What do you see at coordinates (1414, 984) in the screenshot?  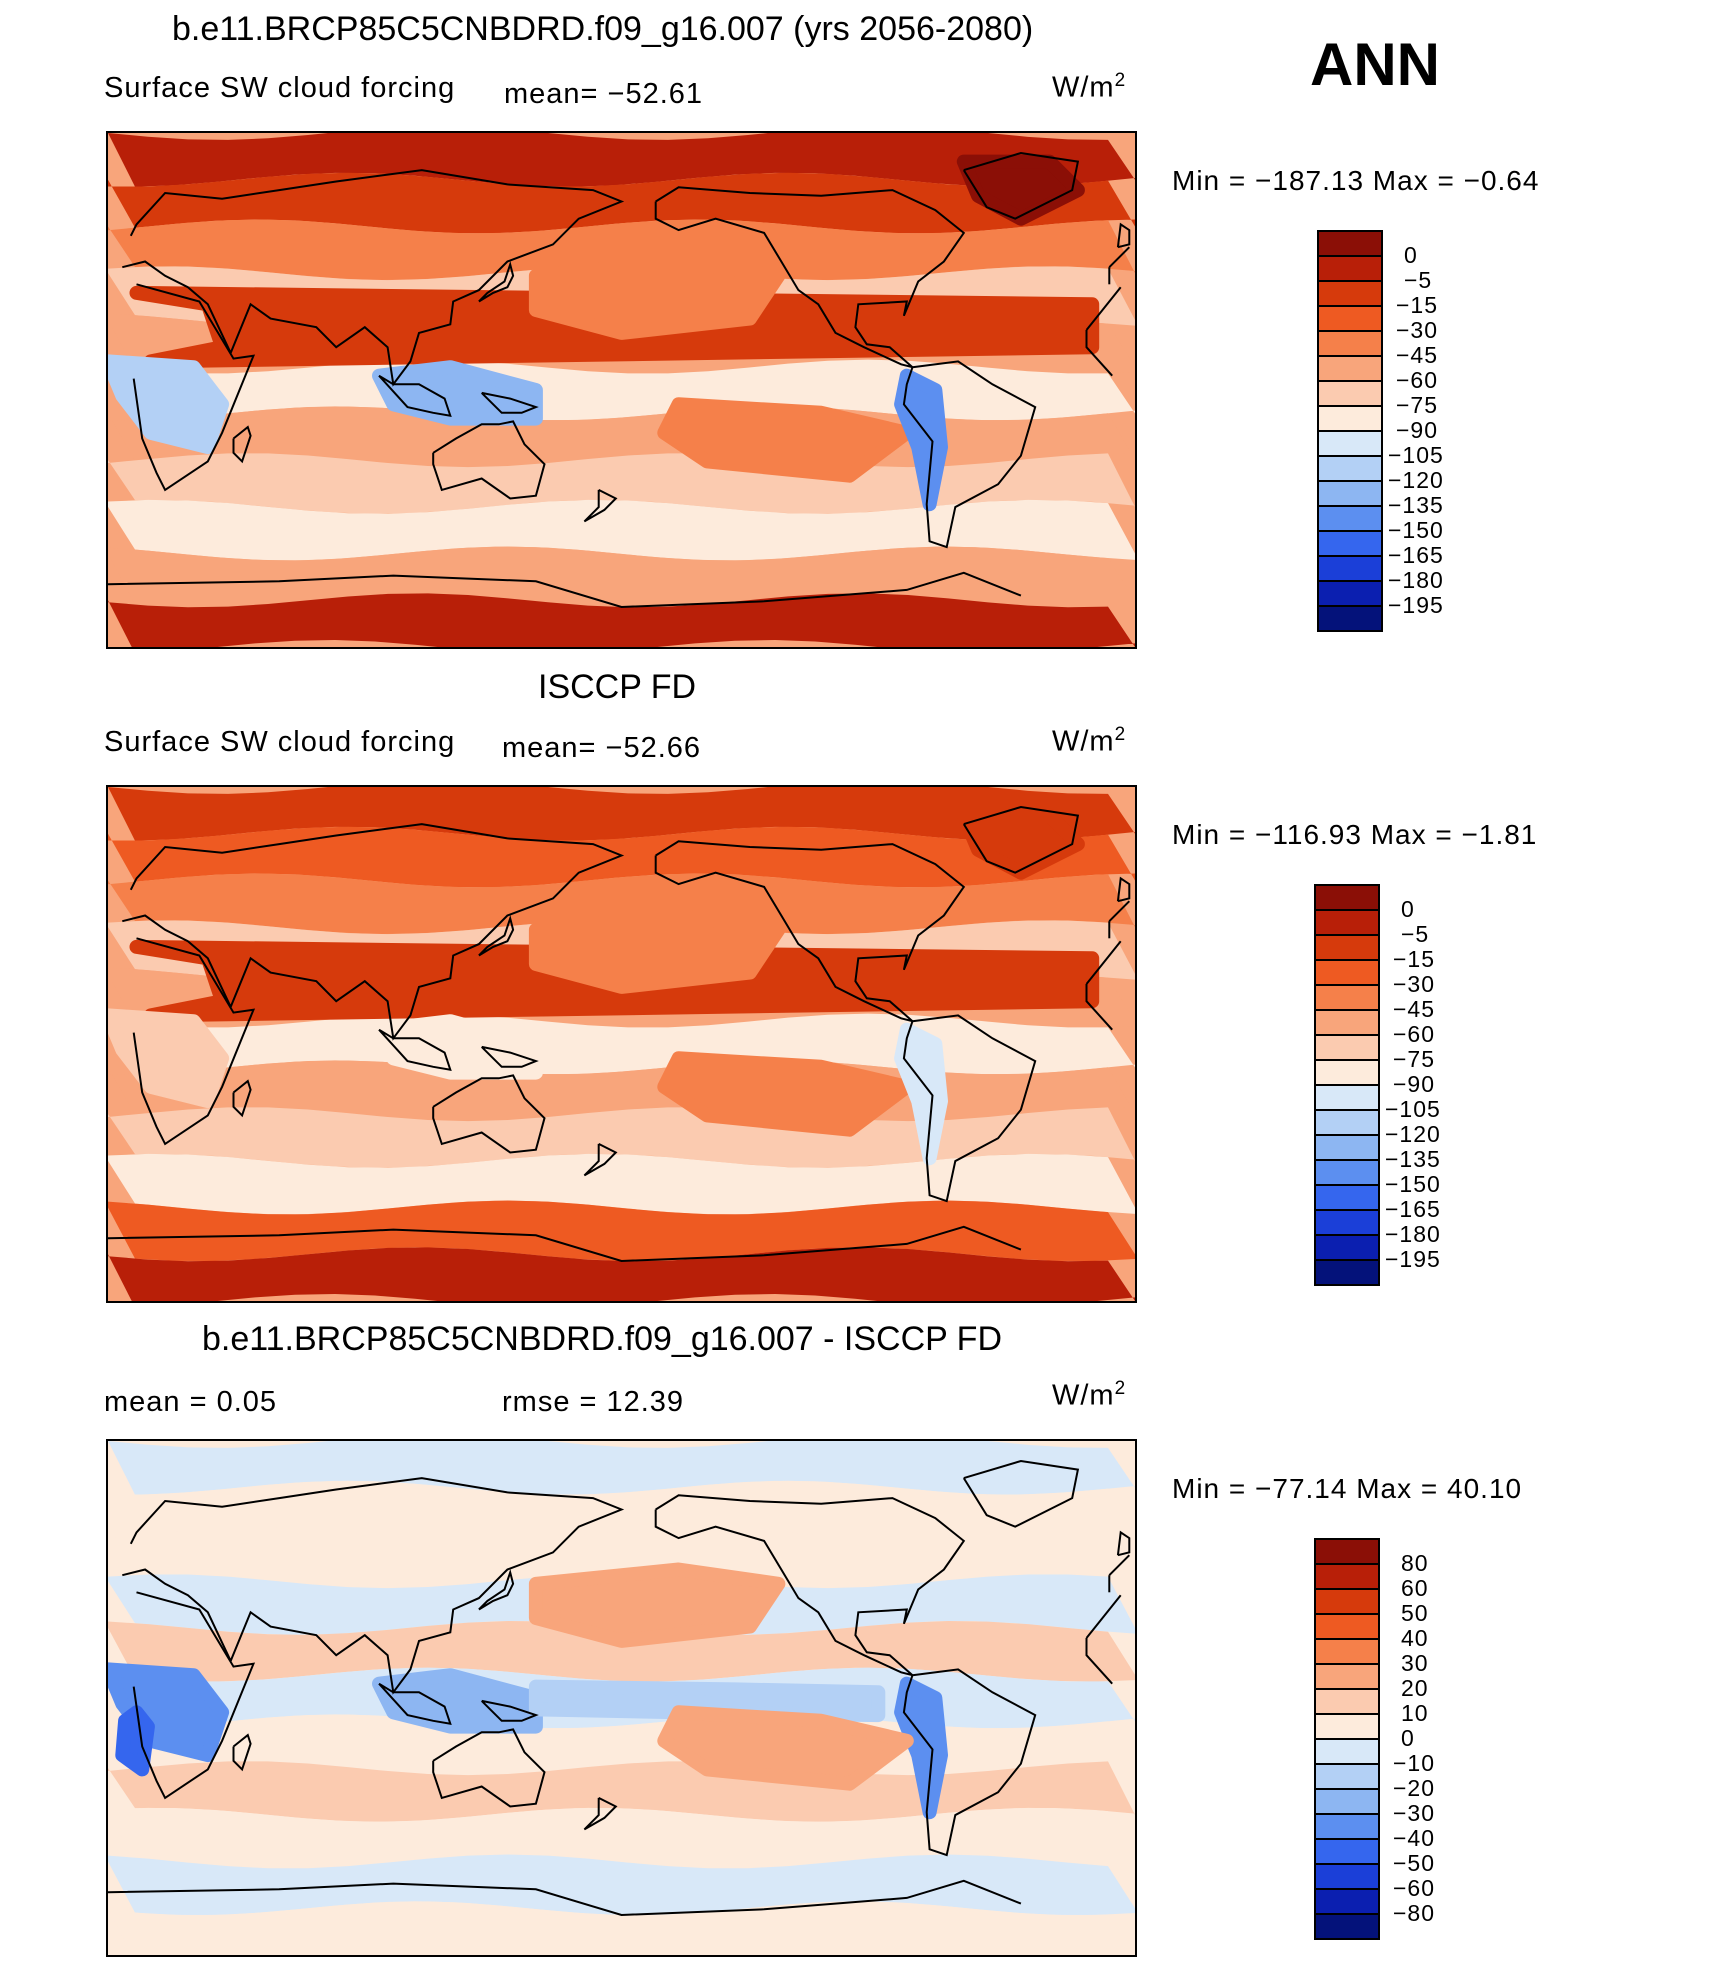 I see `colorbar-tick-label: −30` at bounding box center [1414, 984].